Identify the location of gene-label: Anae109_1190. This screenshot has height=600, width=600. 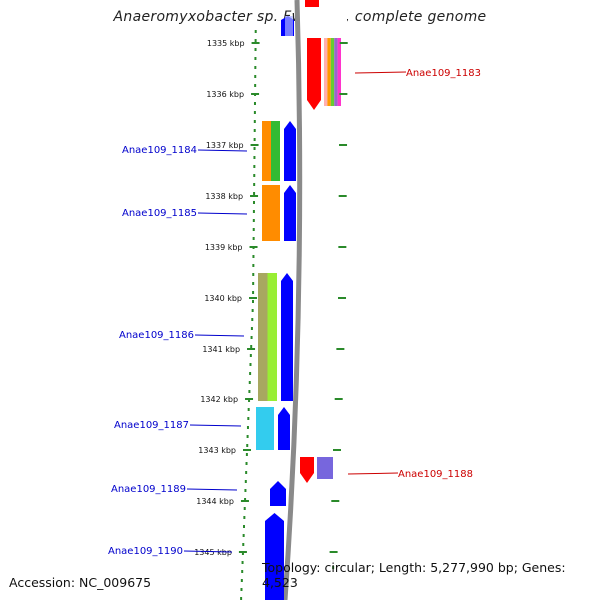
(145, 551).